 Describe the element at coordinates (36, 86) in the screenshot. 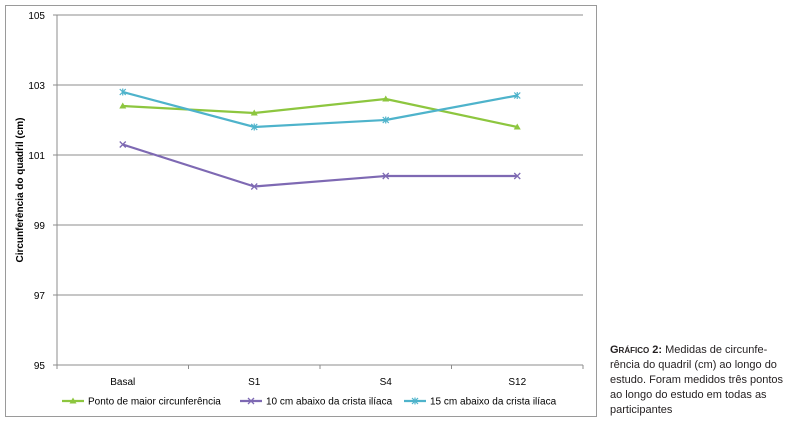

I see `y-tick-label-4: 103` at that location.